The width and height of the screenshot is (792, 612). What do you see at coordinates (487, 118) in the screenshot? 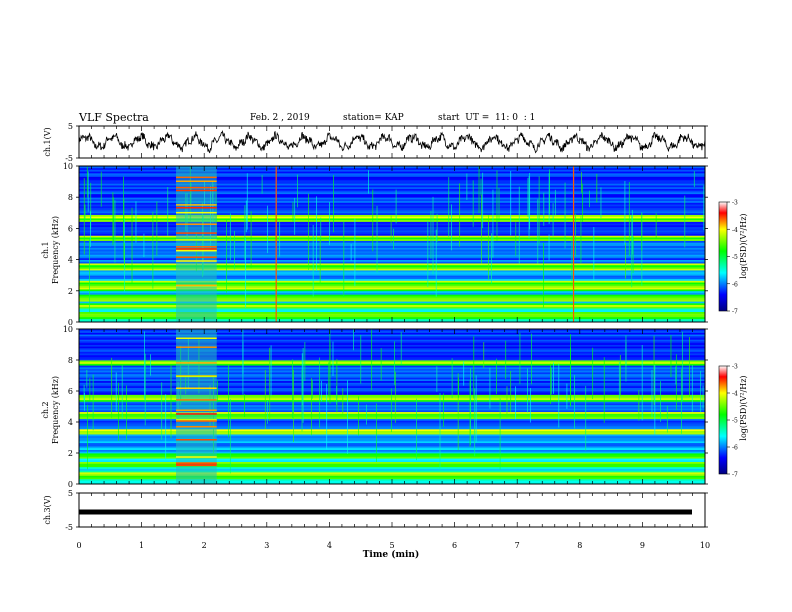
I see `start-time-label: start UT = 11: 0 : 1` at bounding box center [487, 118].